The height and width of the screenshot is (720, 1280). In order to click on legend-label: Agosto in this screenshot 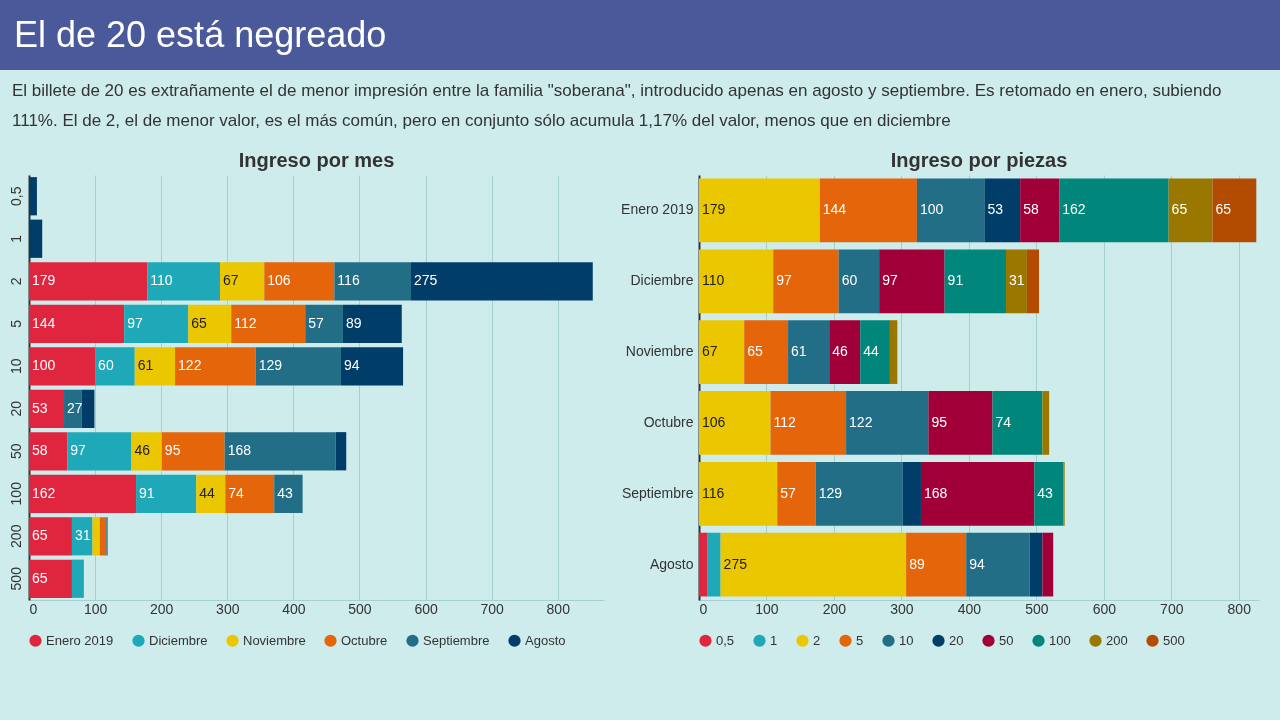, I will do `click(545, 640)`.